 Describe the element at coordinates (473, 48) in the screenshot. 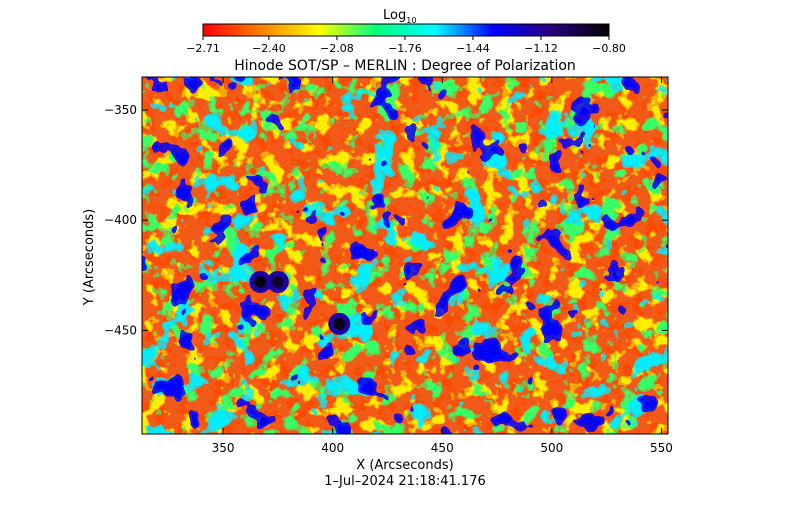

I see `colorbar-tick-label: −1.44` at that location.